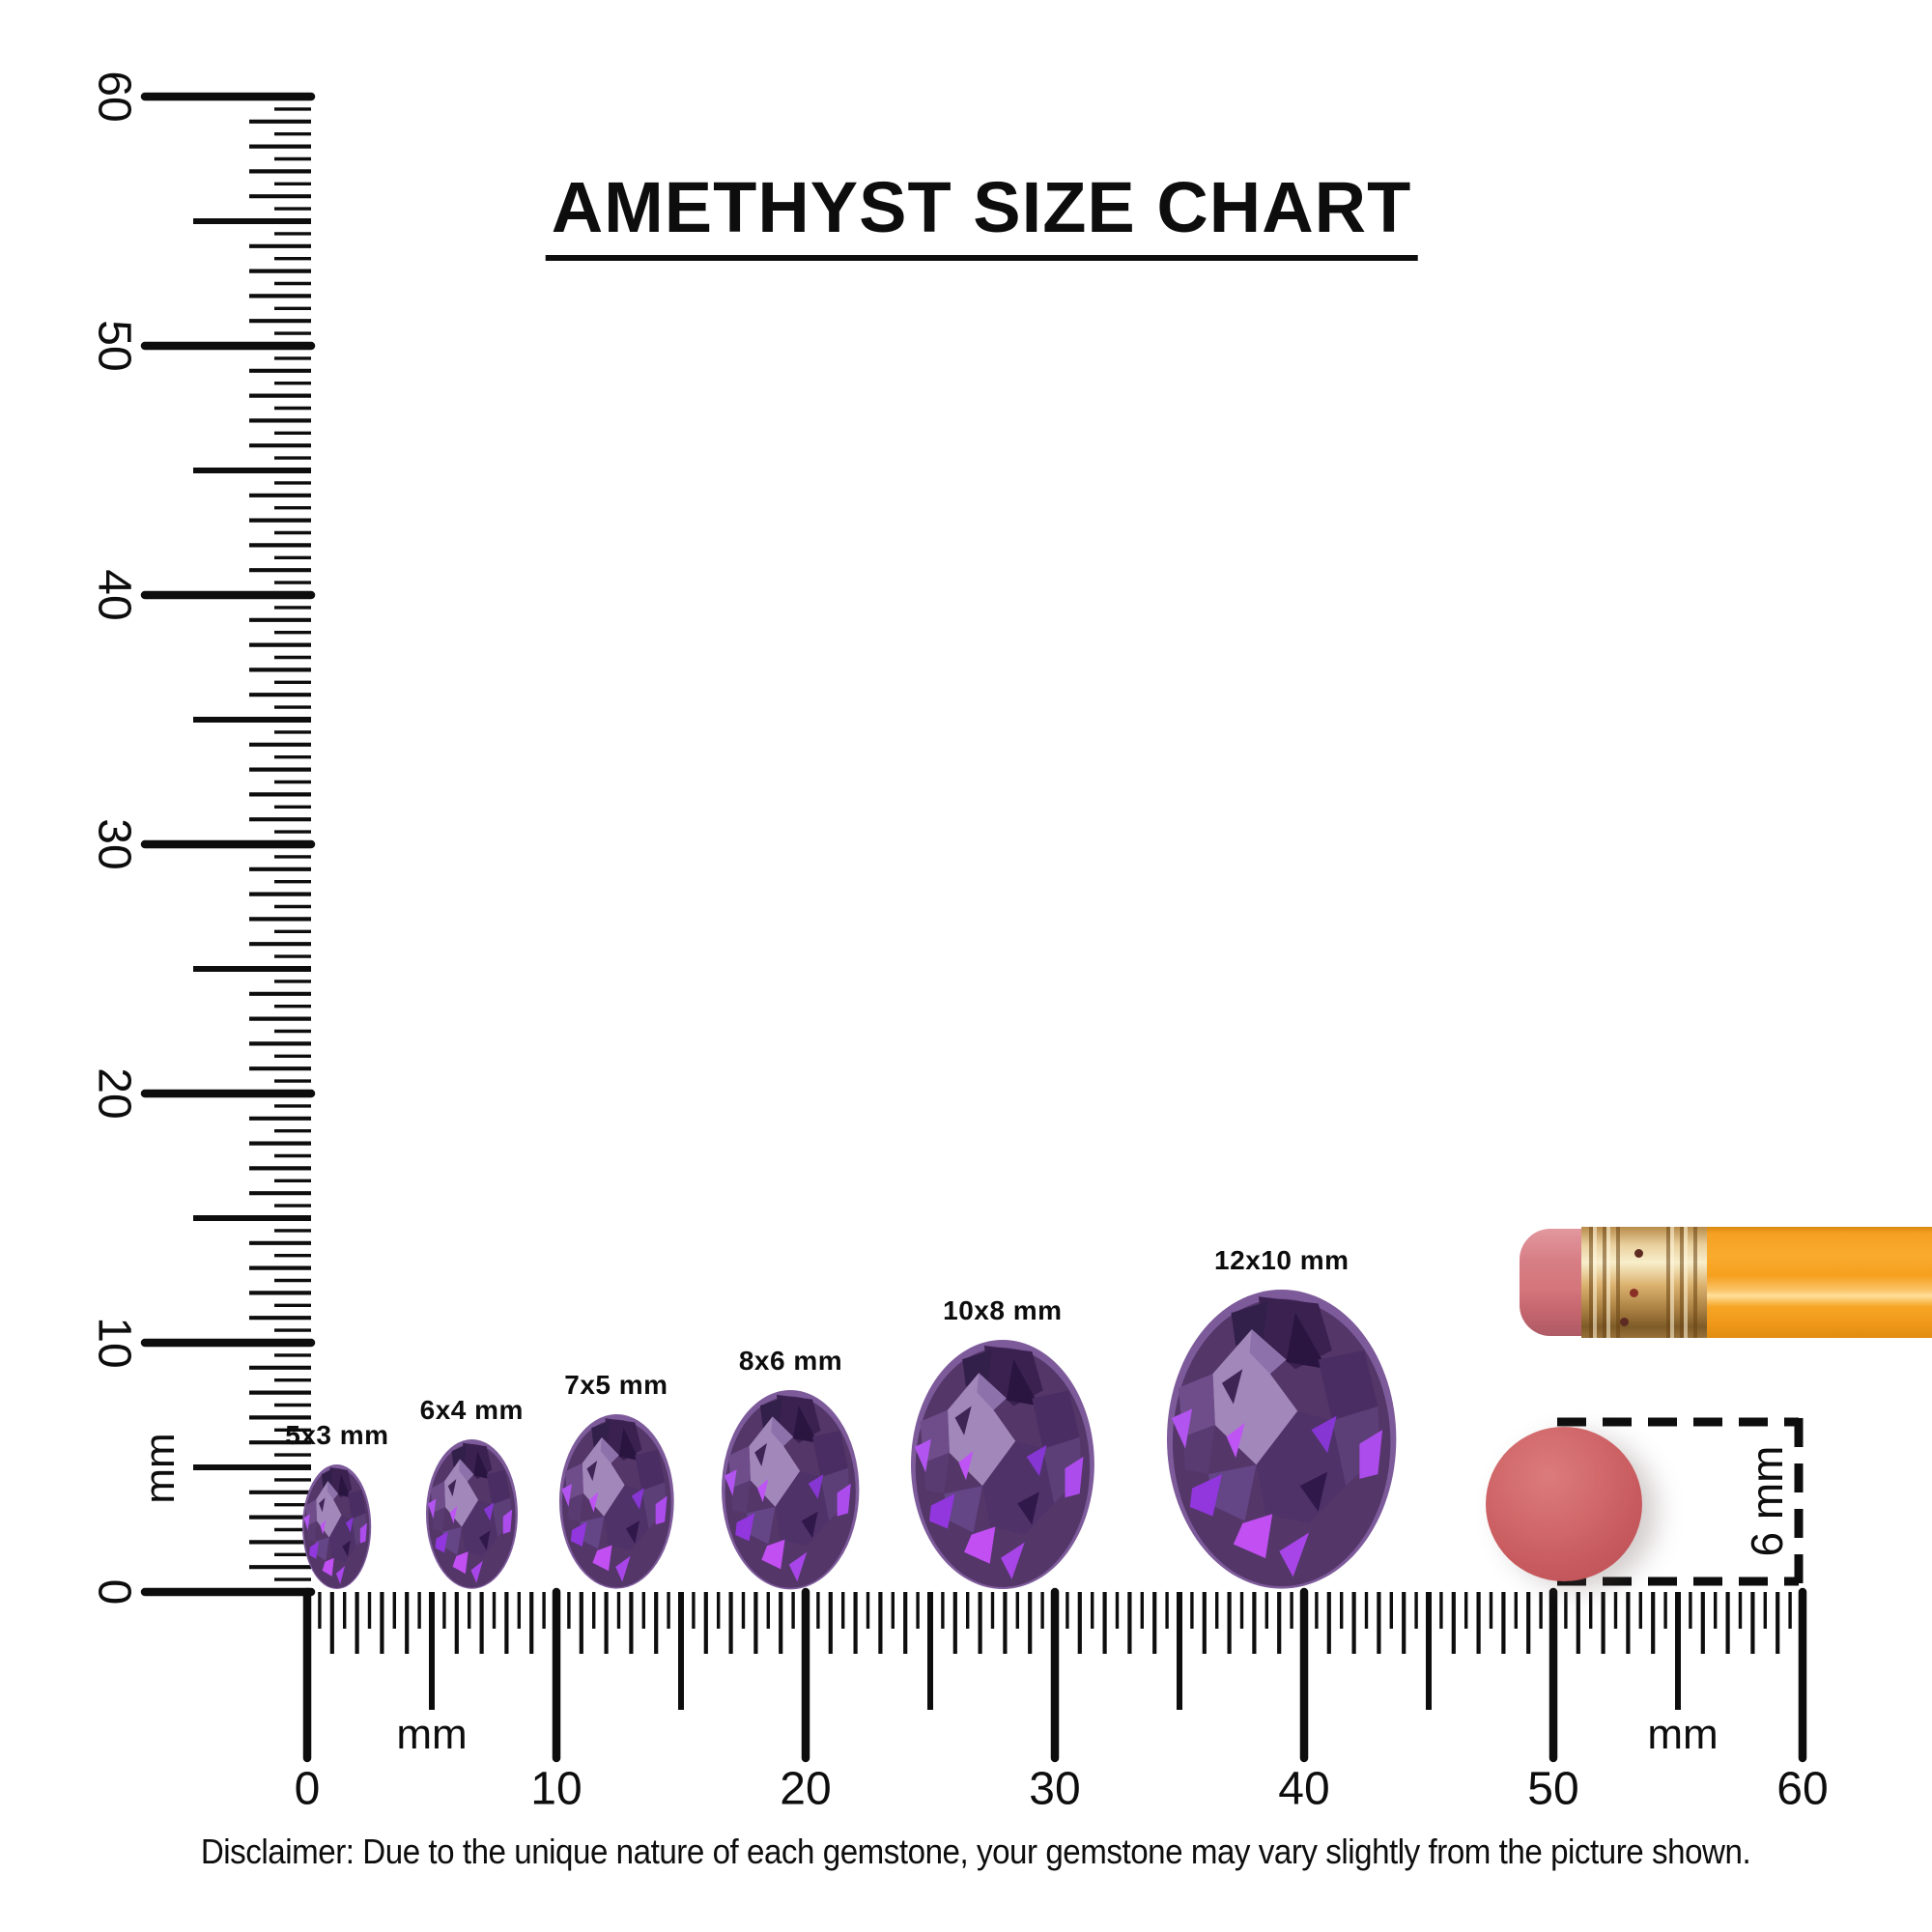 Image resolution: width=1932 pixels, height=1932 pixels. I want to click on gem-size-label: 8x6 mm, so click(790, 1360).